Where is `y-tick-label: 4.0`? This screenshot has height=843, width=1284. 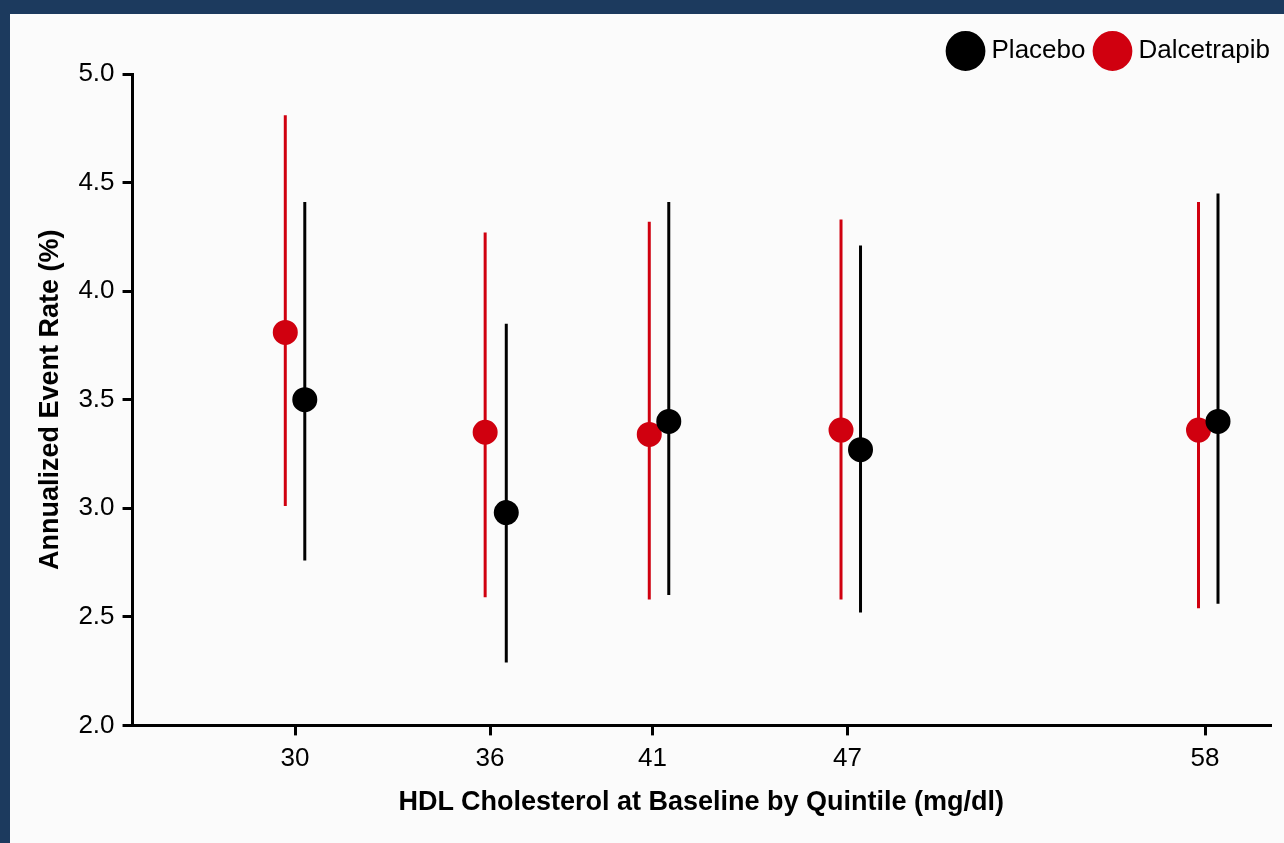
y-tick-label: 4.0 is located at coordinates (96, 289).